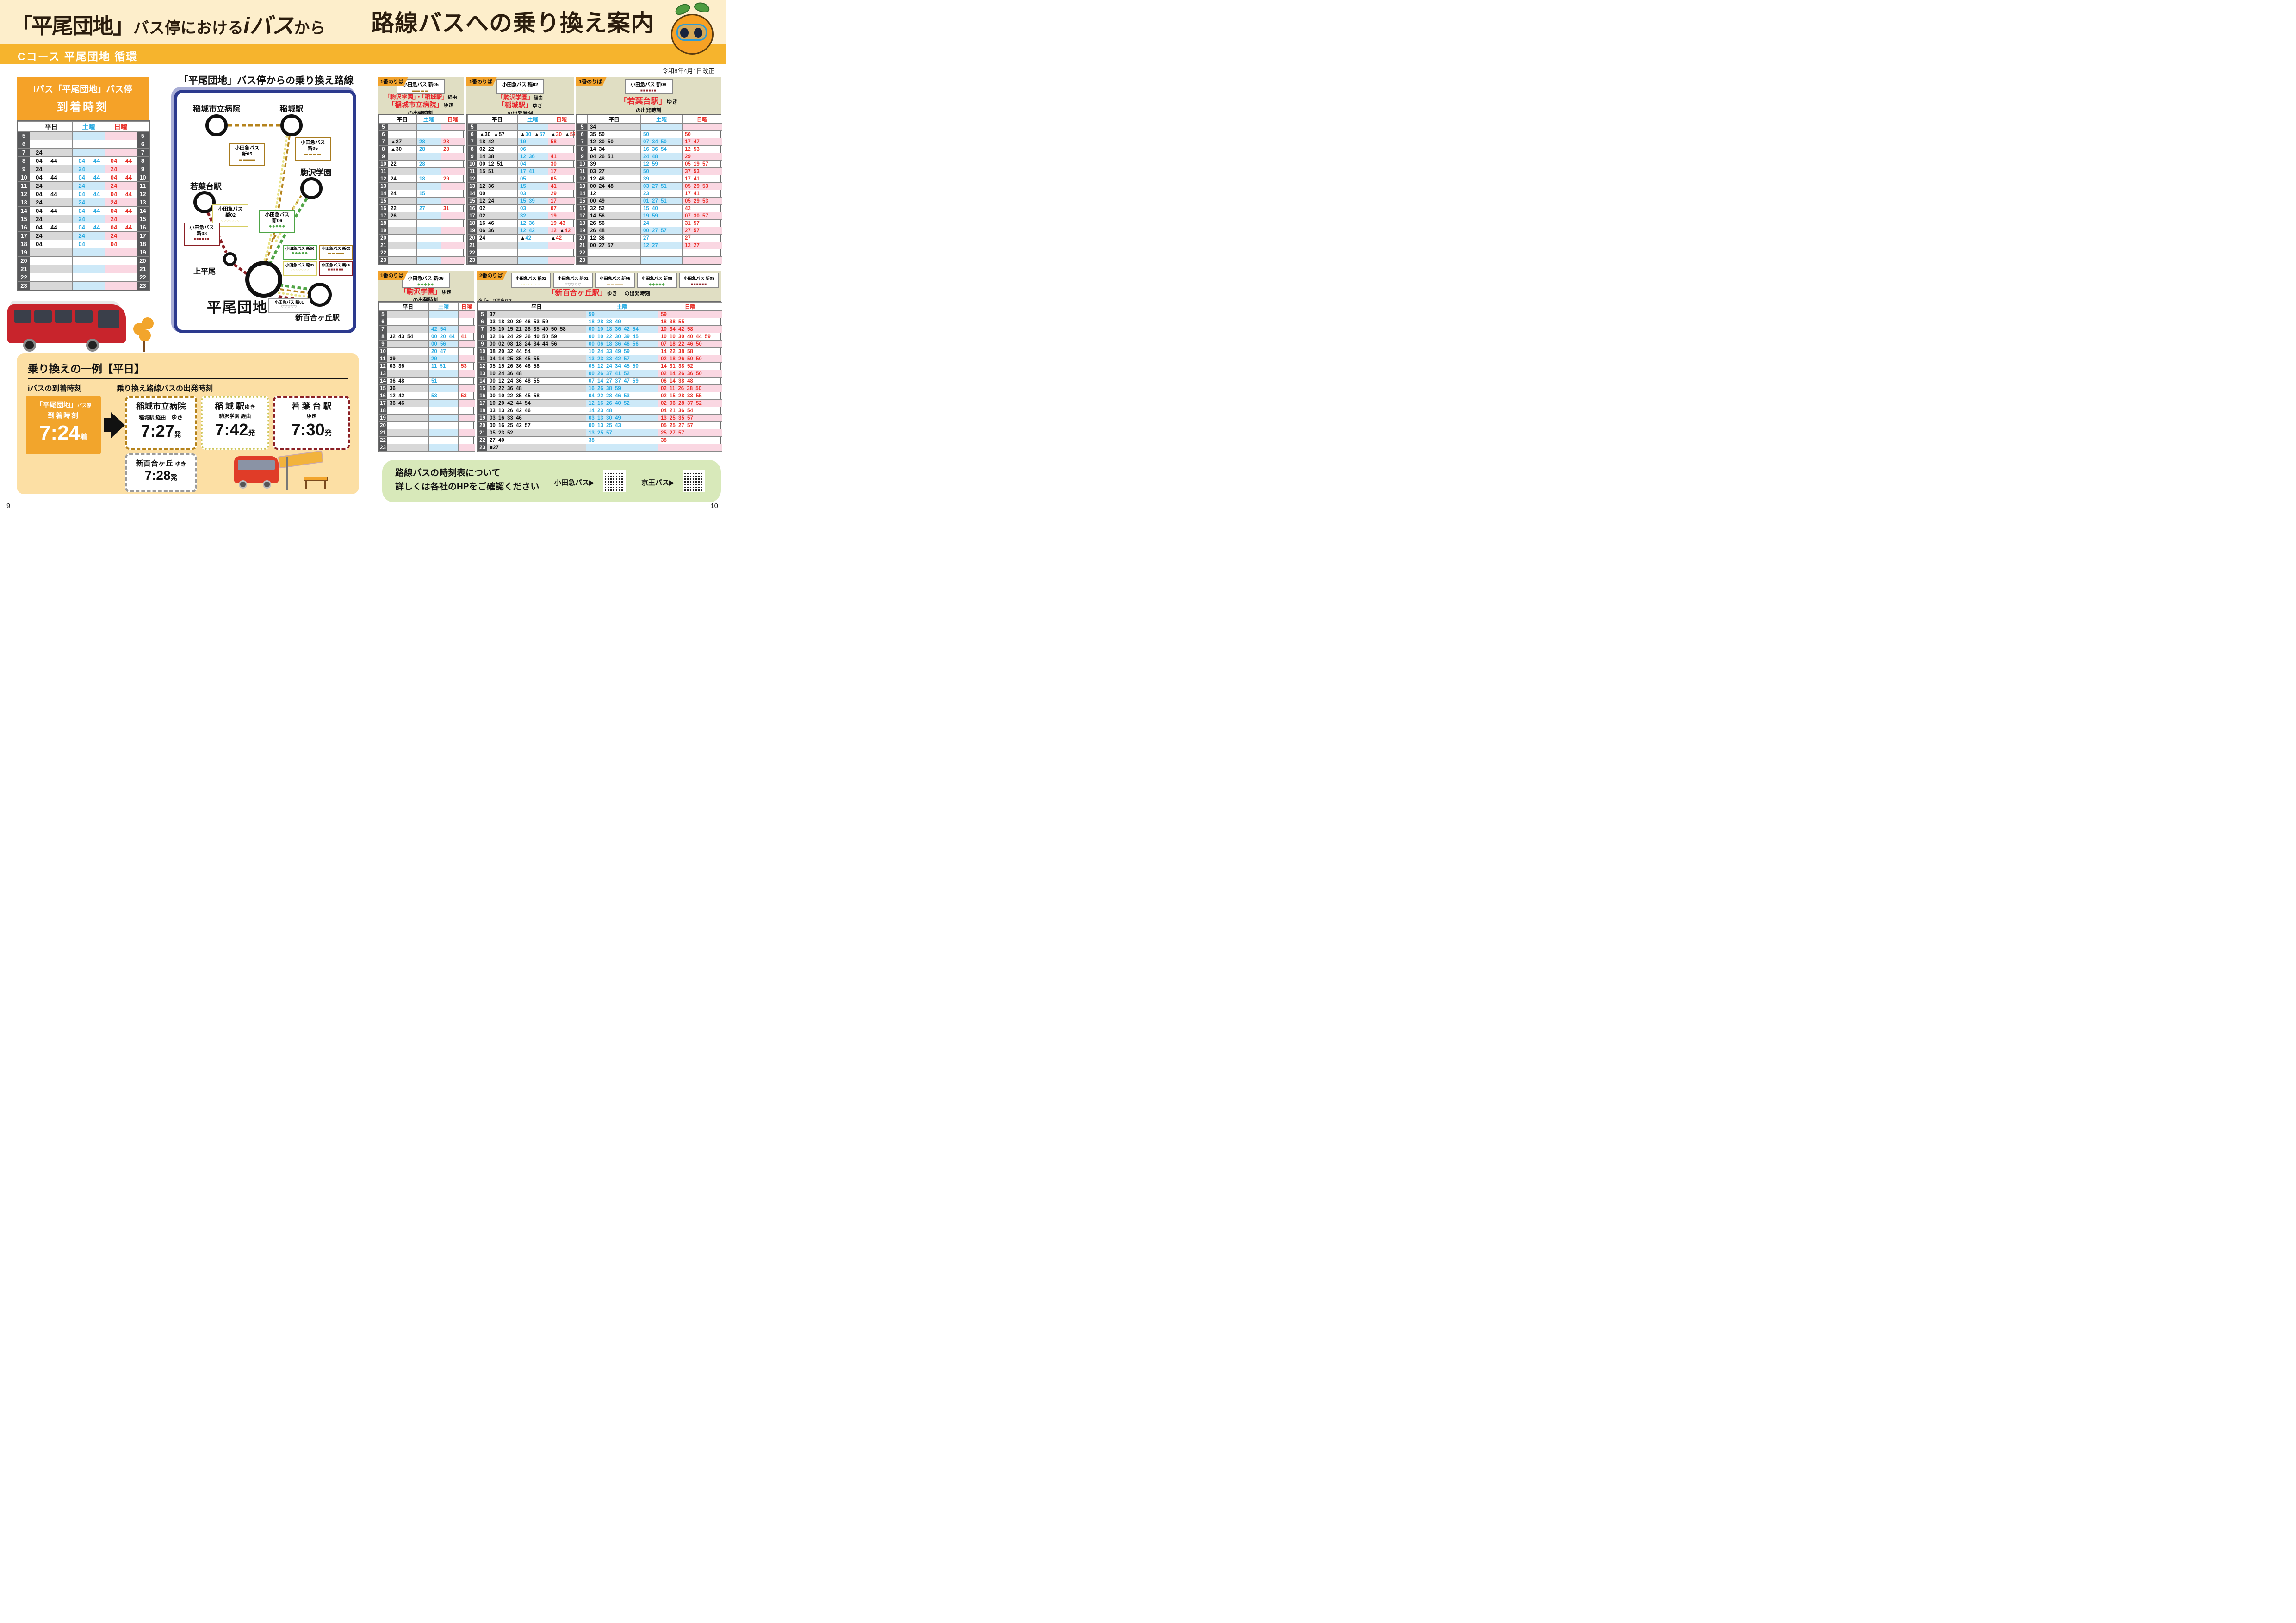 The image size is (2296, 1623). I want to click on time-cell: ▲30, so click(403, 149).